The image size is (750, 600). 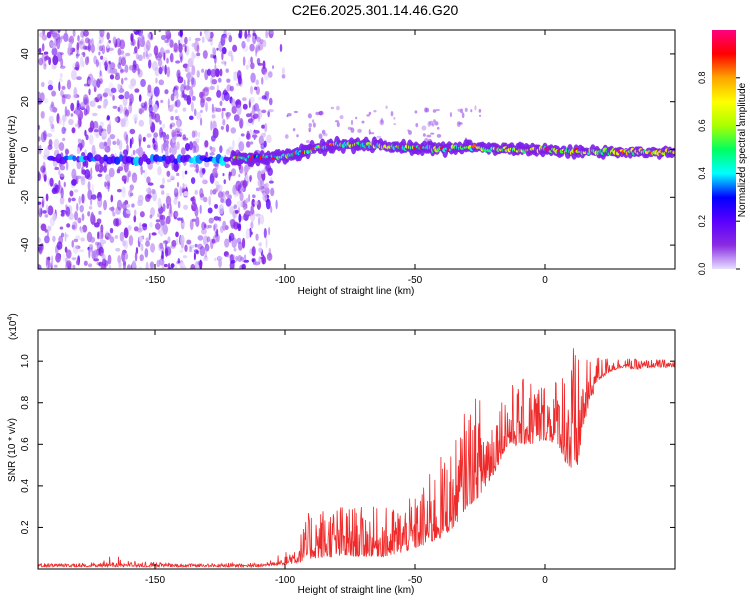 I want to click on snr-y-tick-label: 1.0, so click(x=25, y=361).